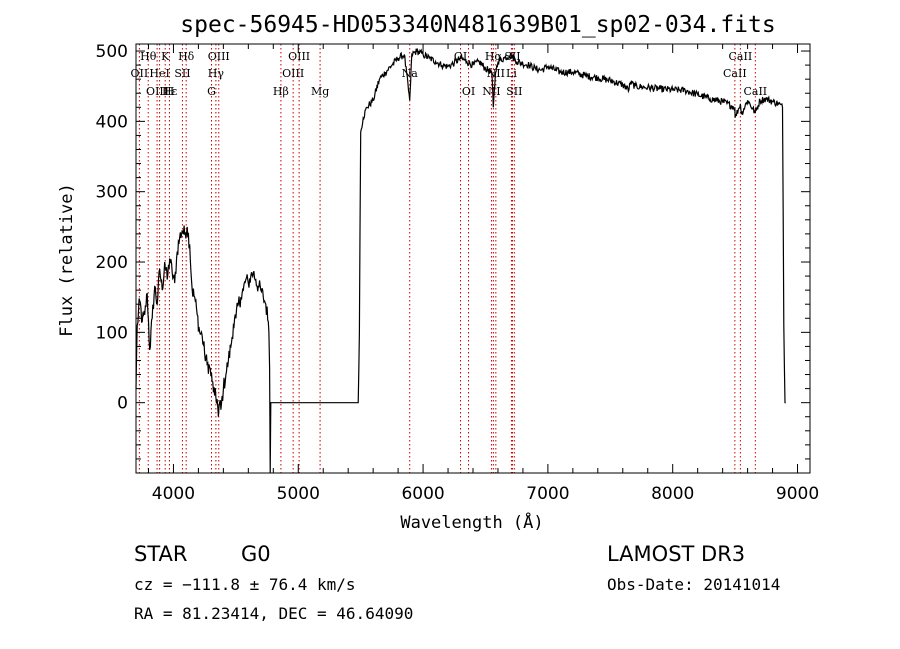 Image resolution: width=900 pixels, height=649 pixels. Describe the element at coordinates (112, 333) in the screenshot. I see `y-tick-label: 100` at that location.